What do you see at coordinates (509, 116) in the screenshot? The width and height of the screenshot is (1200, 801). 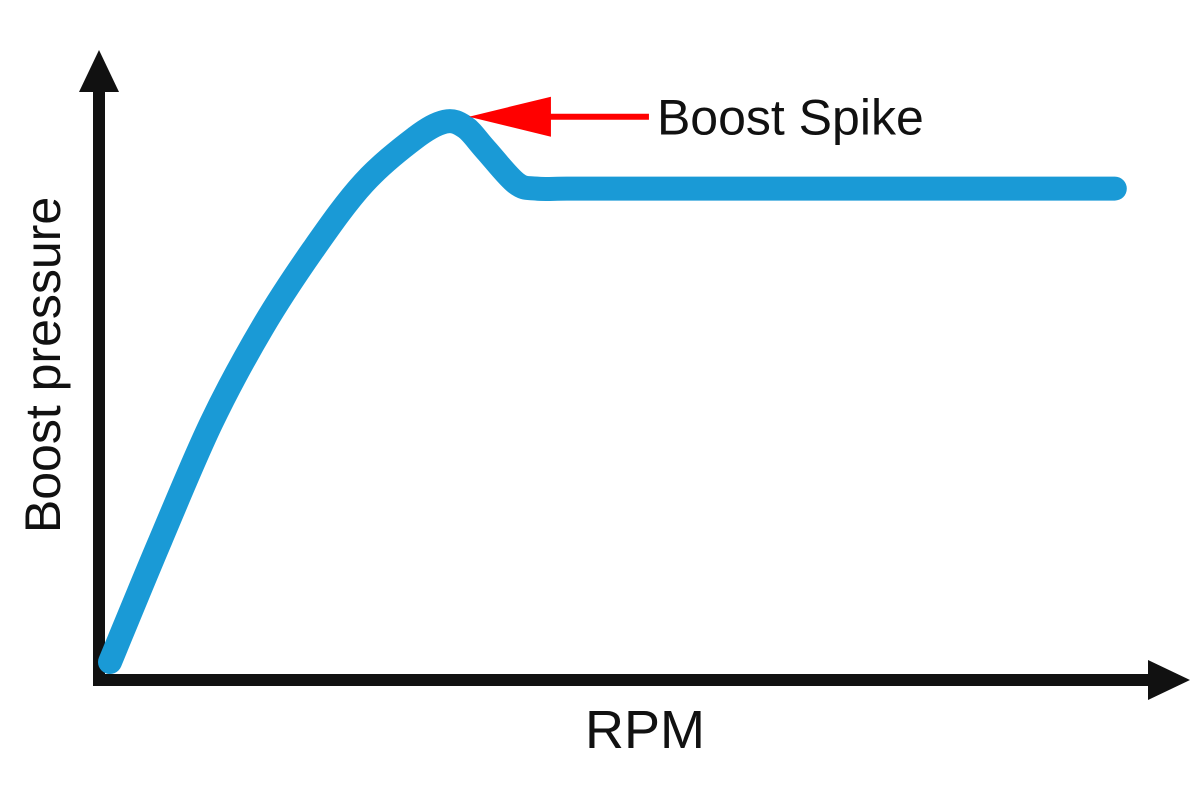 I see `boost-spike-arrowhead` at bounding box center [509, 116].